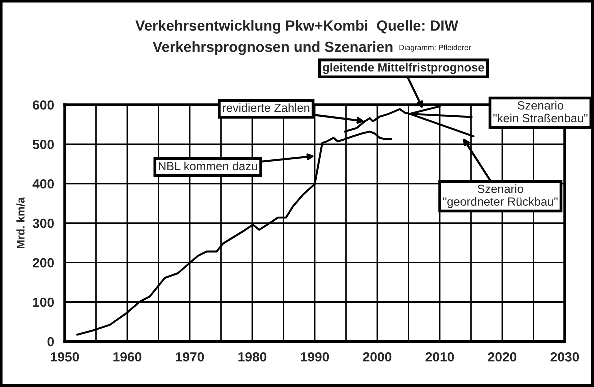 This screenshot has width=594, height=387. I want to click on x-tick-label: 1970, so click(190, 357).